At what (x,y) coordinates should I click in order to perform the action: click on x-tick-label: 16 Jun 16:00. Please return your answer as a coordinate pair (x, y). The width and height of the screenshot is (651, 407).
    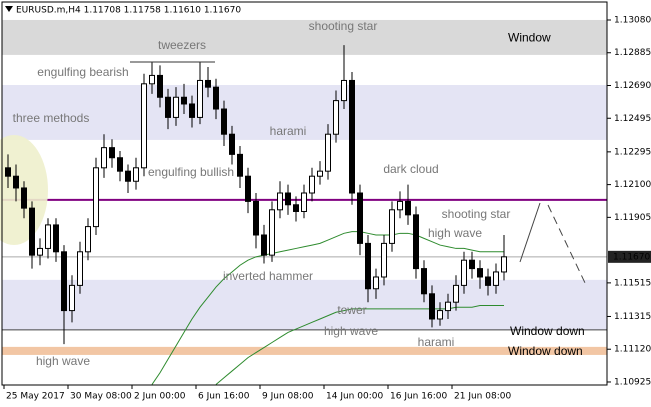
    Looking at the image, I should click on (418, 397).